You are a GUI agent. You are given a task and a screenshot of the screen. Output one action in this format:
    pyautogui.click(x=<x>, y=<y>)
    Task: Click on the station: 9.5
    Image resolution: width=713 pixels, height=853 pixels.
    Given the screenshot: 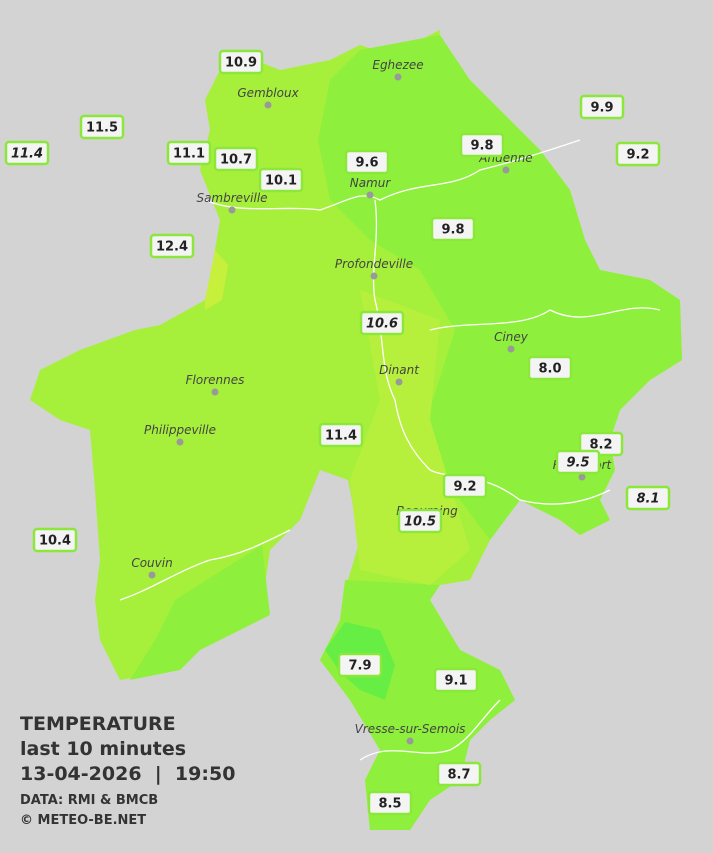 What is the action you would take?
    pyautogui.click(x=578, y=462)
    